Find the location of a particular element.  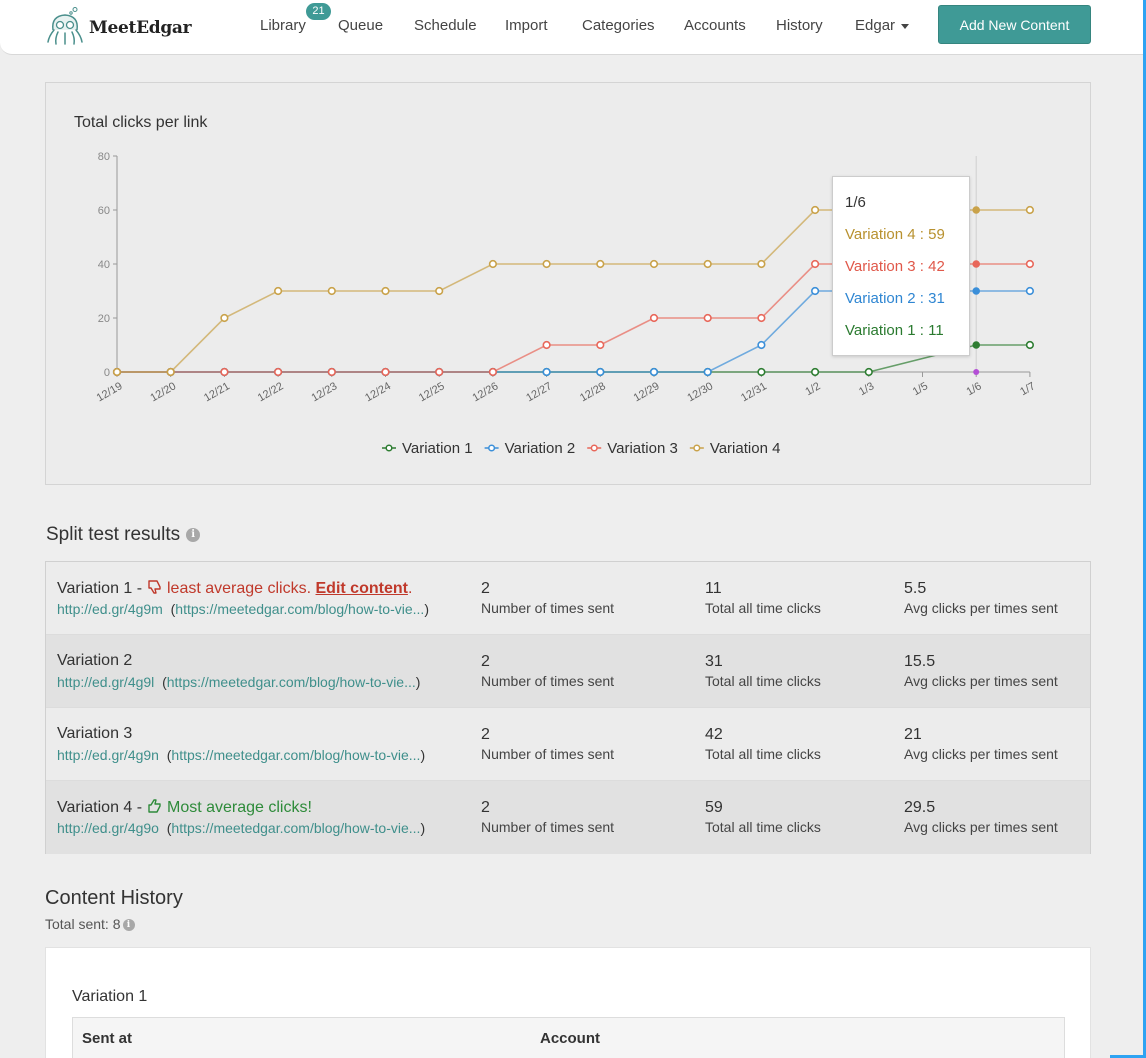

x-tick-label: 12/20 is located at coordinates (163, 392).